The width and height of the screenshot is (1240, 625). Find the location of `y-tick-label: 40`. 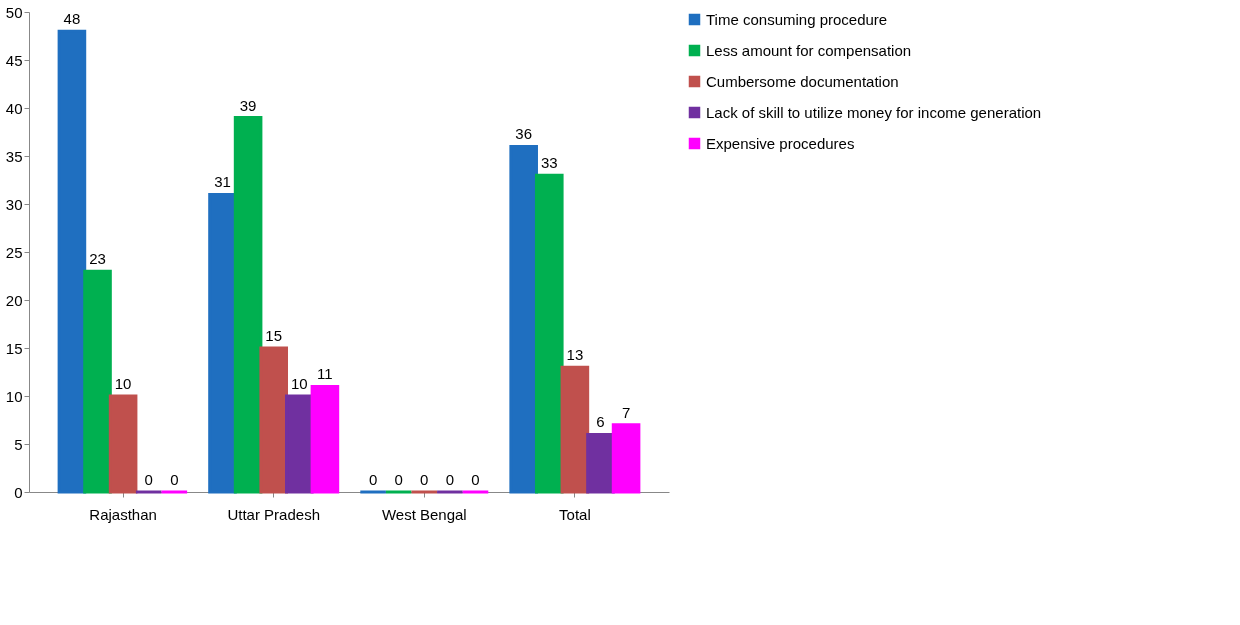

y-tick-label: 40 is located at coordinates (14, 108).